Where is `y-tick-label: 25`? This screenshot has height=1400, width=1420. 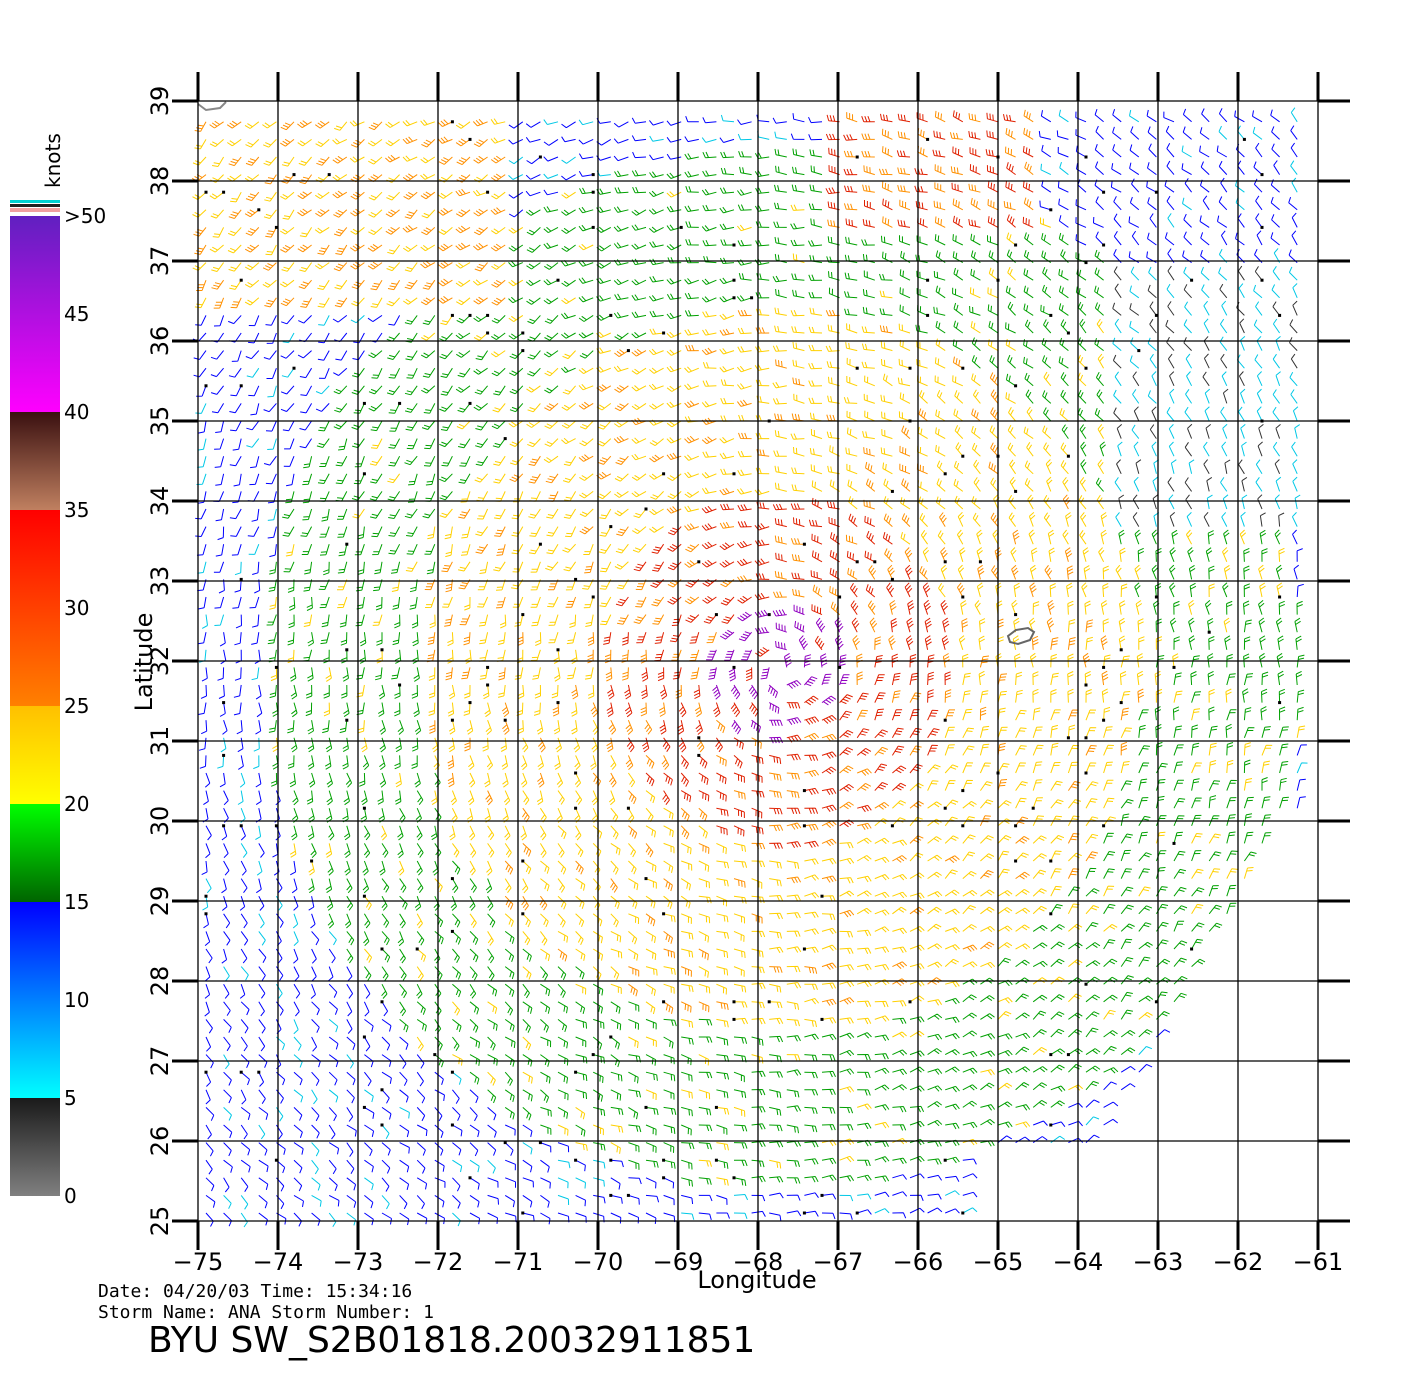 y-tick-label: 25 is located at coordinates (160, 1221).